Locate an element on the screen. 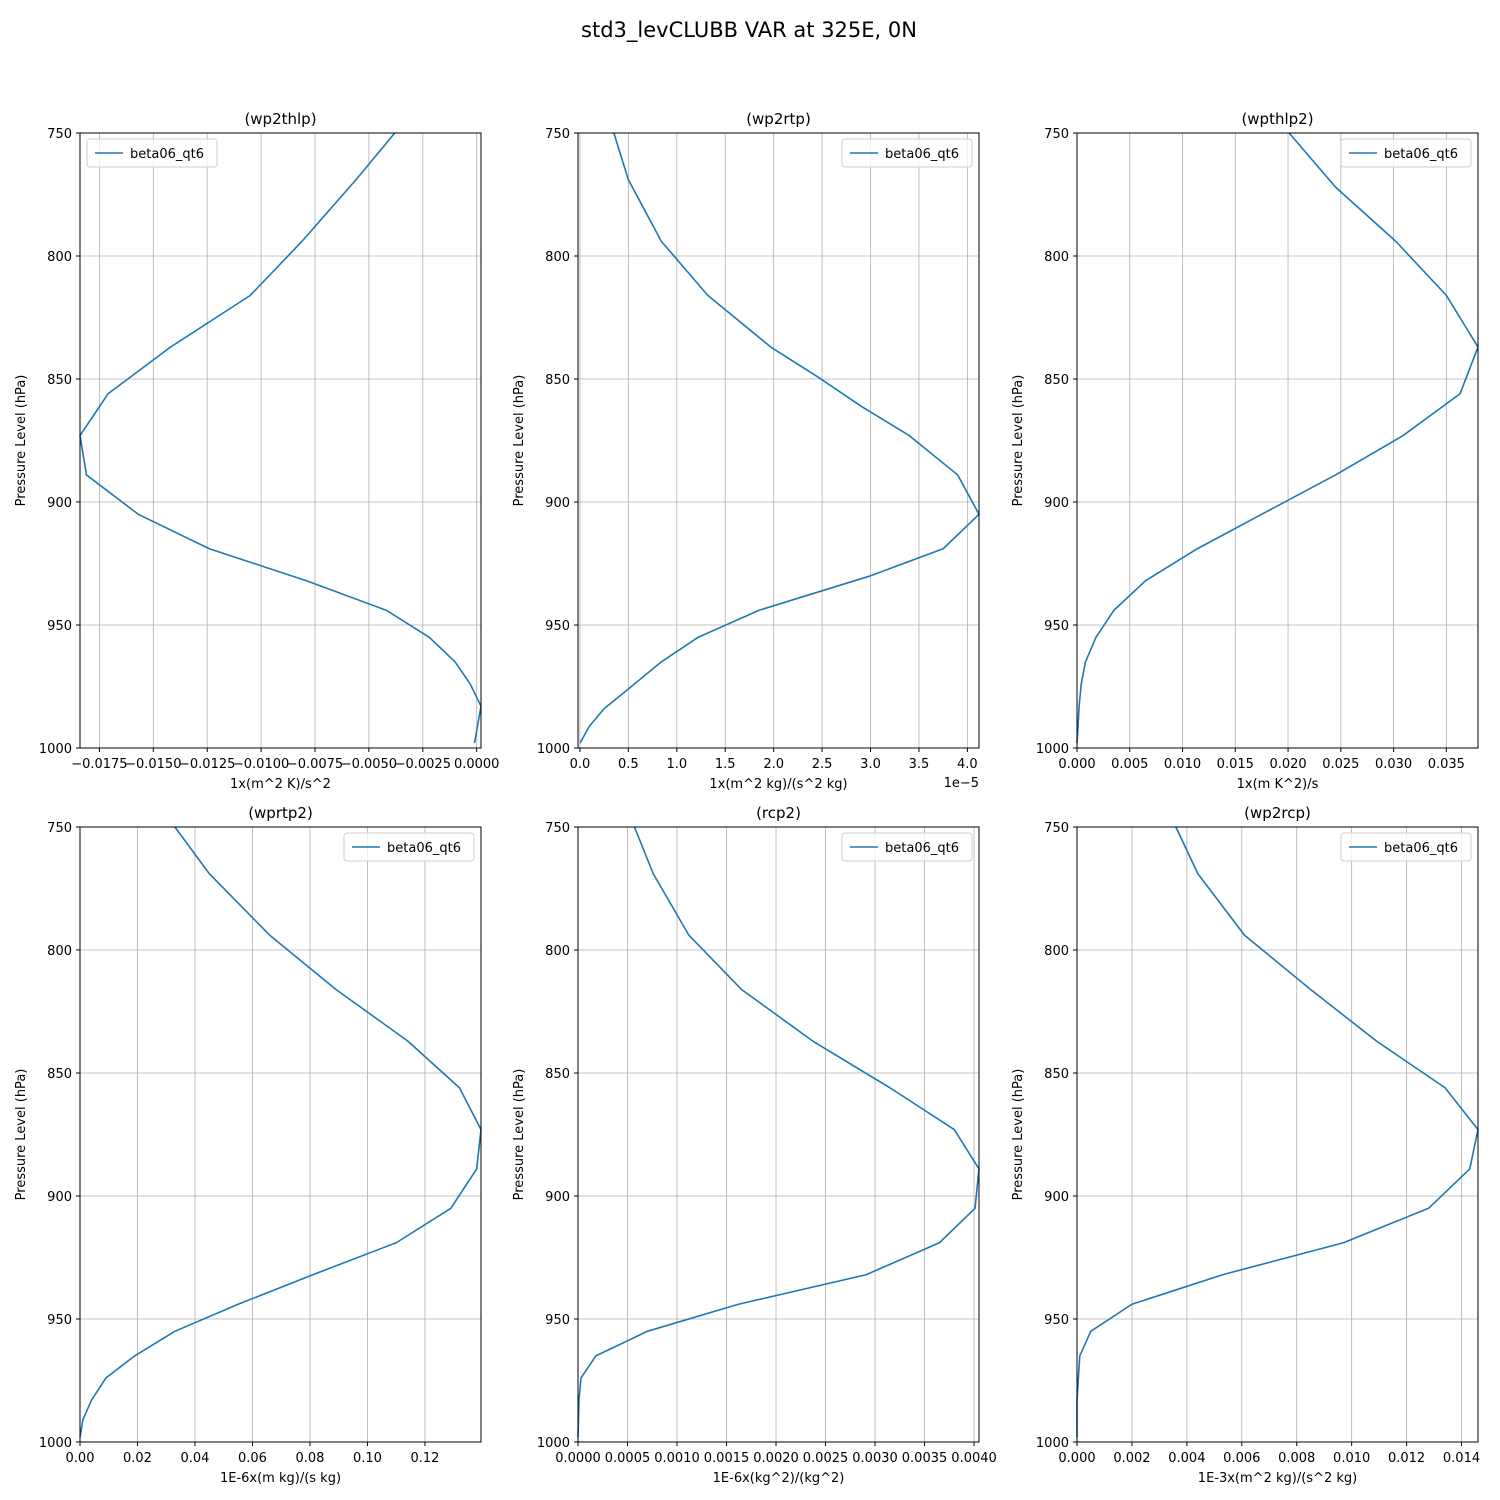 Image resolution: width=1500 pixels, height=1500 pixels. x-tick-label: 0.10 is located at coordinates (367, 1458).